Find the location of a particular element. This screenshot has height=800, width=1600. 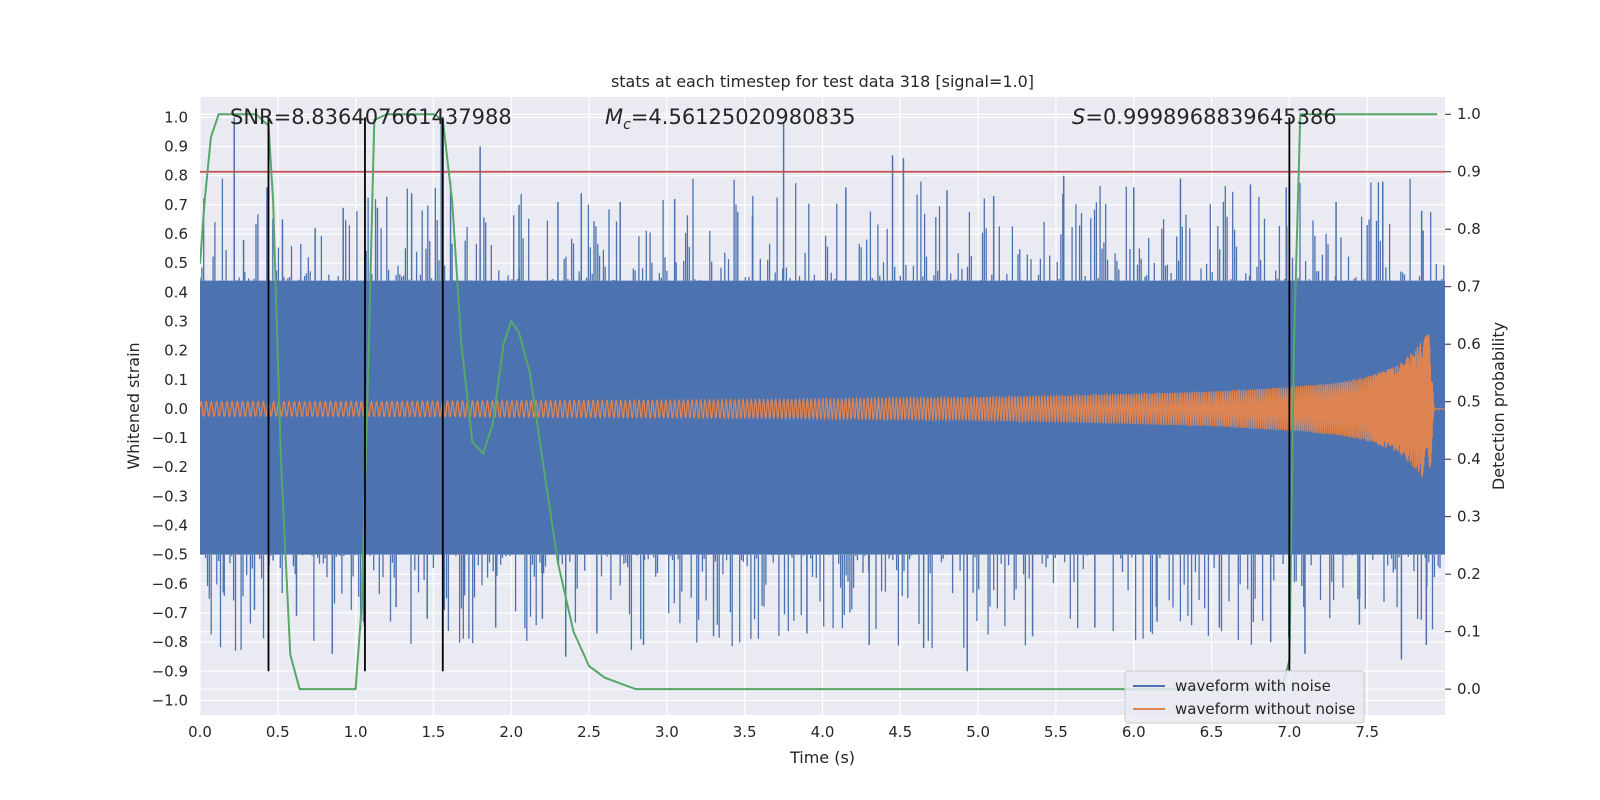

y-tick-label: −0.9 is located at coordinates (170, 671).